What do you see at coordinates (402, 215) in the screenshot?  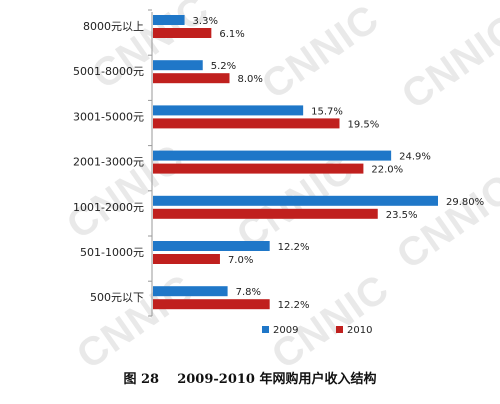 I see `data-label-2010: 23.5%` at bounding box center [402, 215].